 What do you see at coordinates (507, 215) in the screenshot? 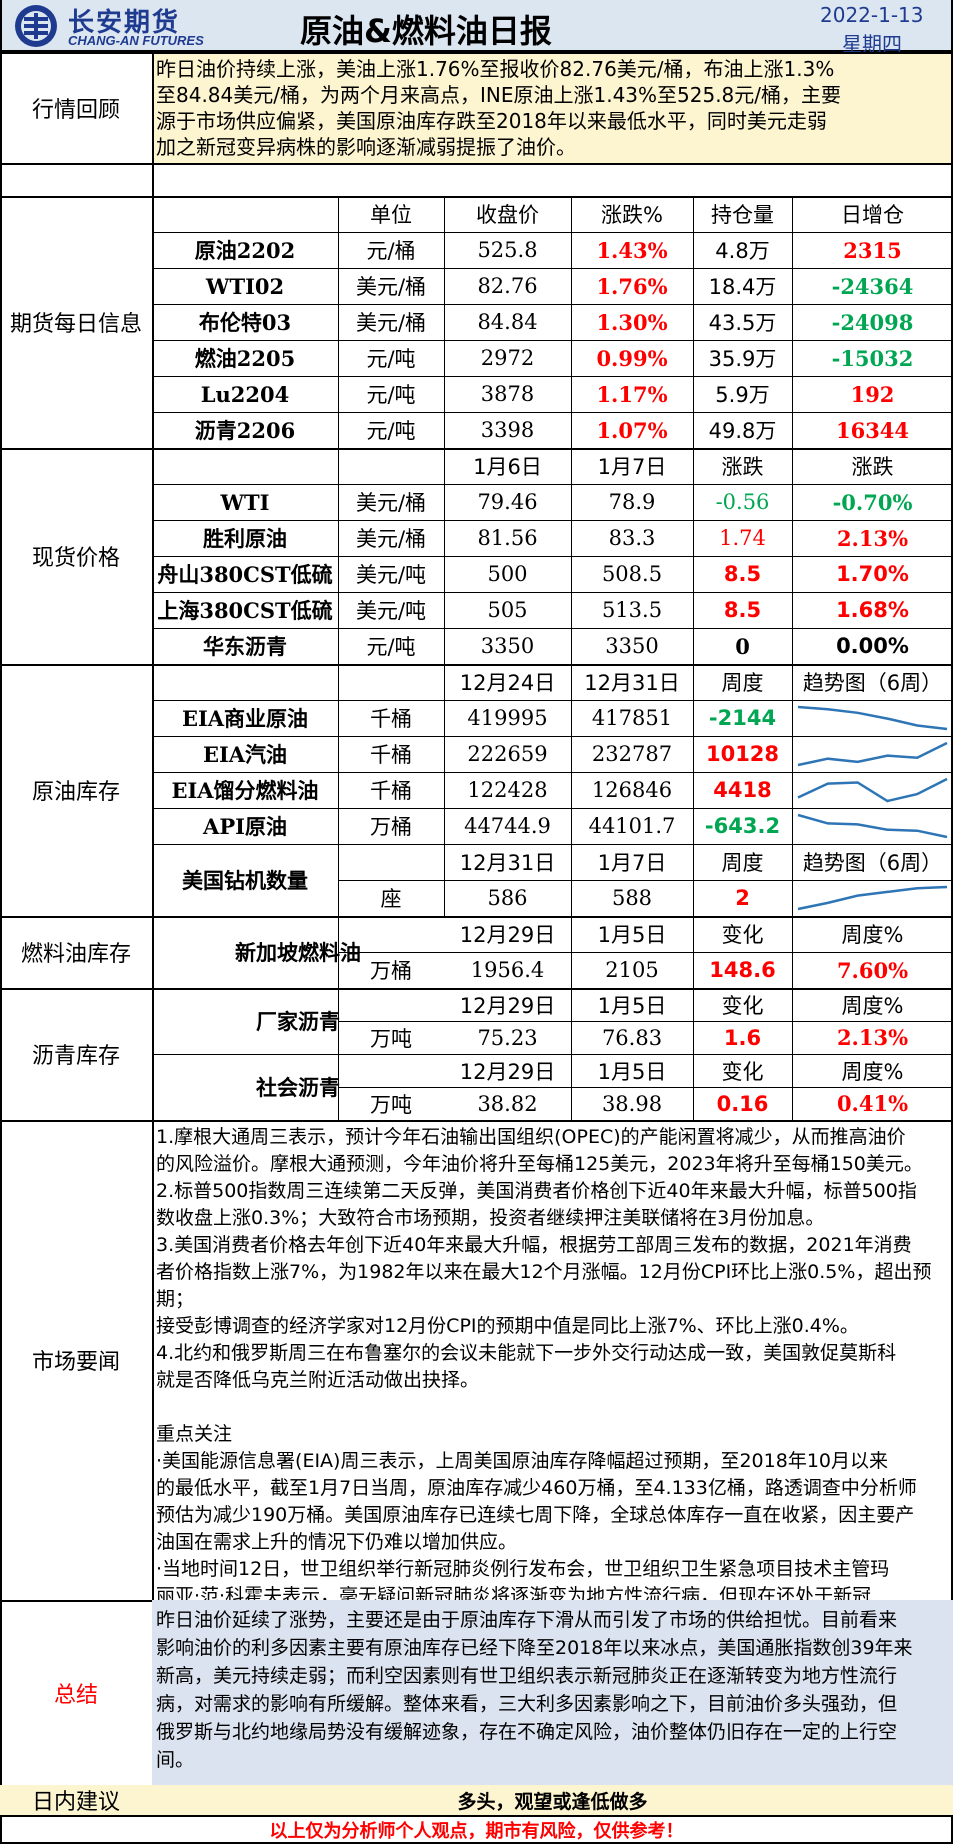
I see `futures-header: 收盘价` at bounding box center [507, 215].